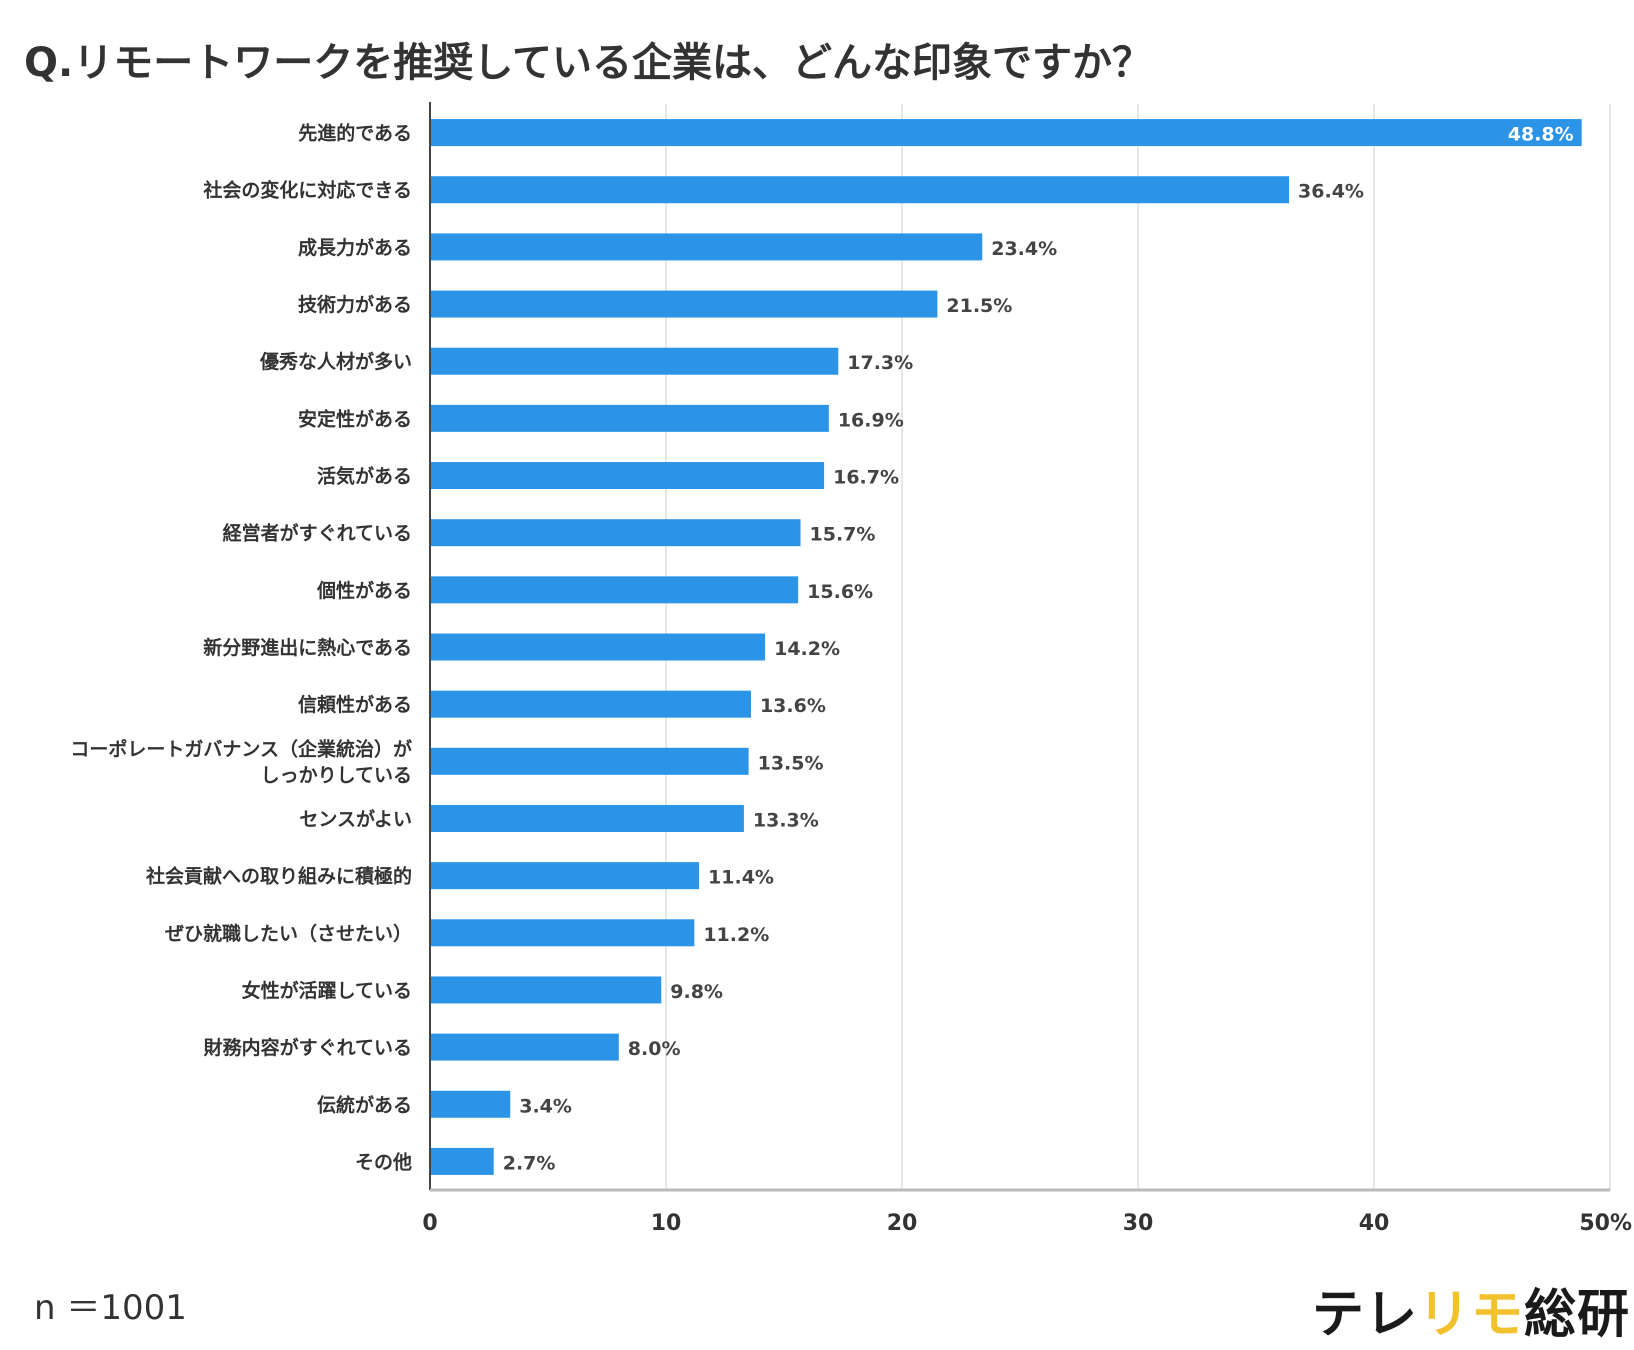 The height and width of the screenshot is (1350, 1634). What do you see at coordinates (979, 306) in the screenshot?
I see `value-label: 21.5%` at bounding box center [979, 306].